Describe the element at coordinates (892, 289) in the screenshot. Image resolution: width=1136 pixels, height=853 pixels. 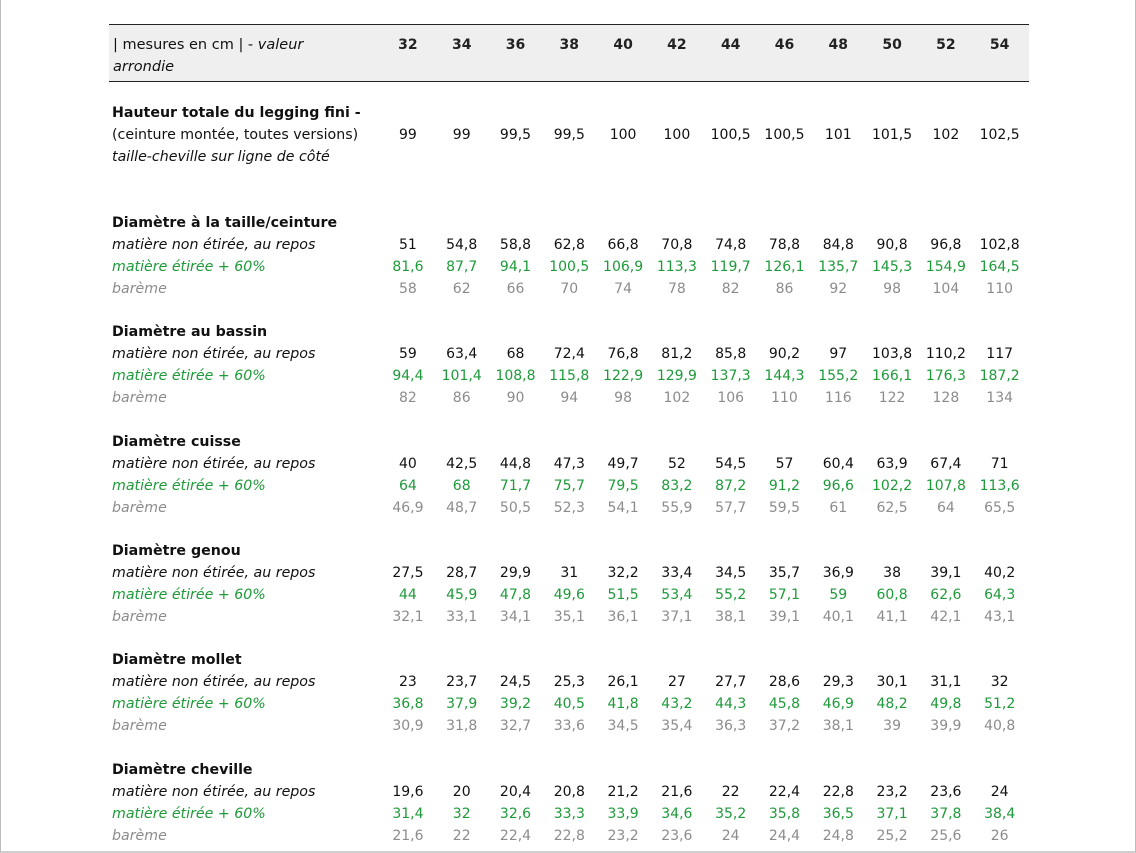
I see `value-cell: 98` at that location.